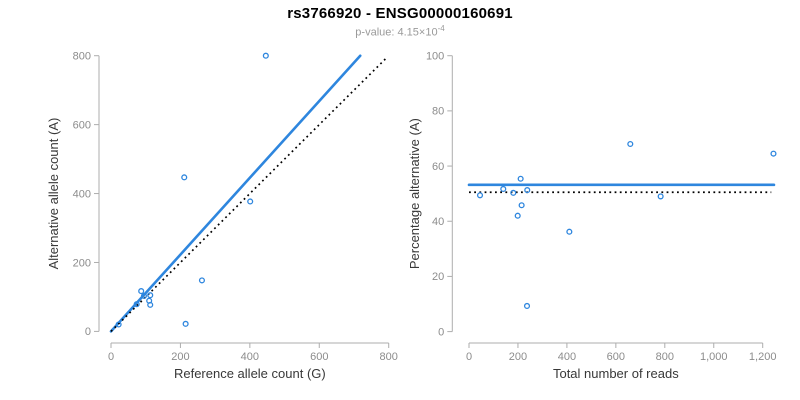  I want to click on y-tick-label: 200, so click(82, 263).